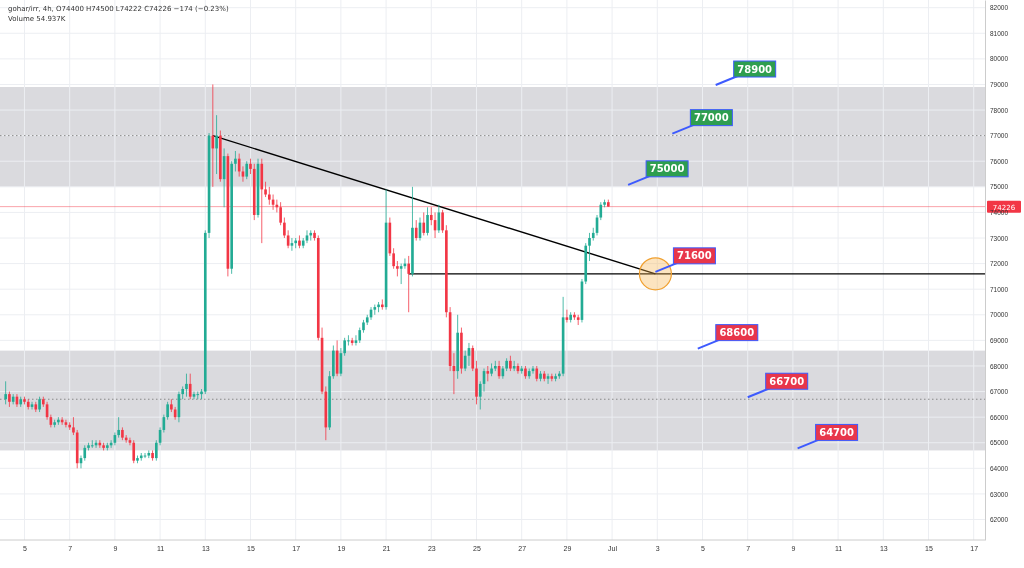 This screenshot has height=568, width=1024. Describe the element at coordinates (755, 69) in the screenshot. I see `annotation: 78900` at that location.